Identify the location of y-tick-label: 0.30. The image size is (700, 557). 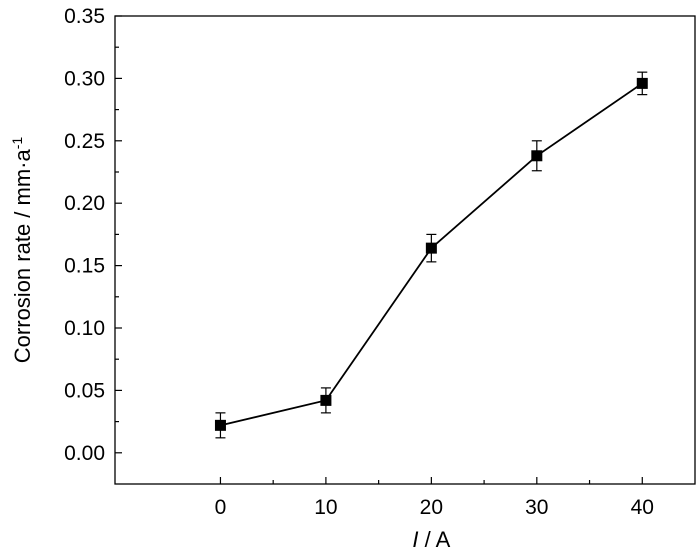
(84, 78).